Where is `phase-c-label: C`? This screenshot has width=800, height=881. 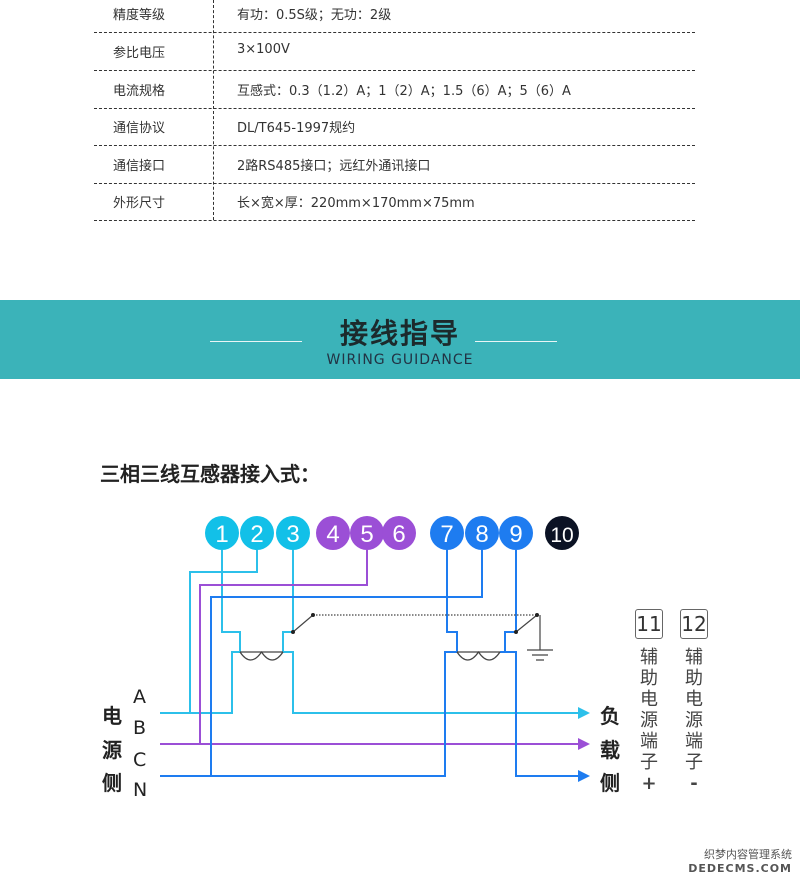
phase-c-label: C is located at coordinates (140, 760).